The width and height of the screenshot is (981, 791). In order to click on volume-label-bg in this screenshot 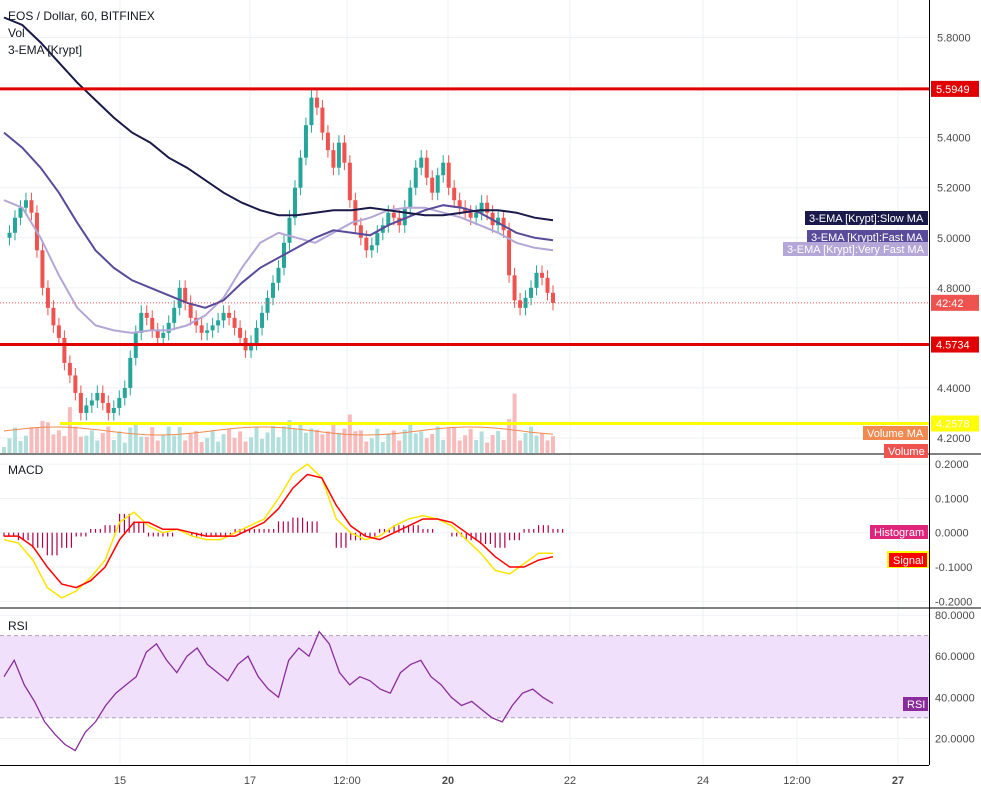, I will do `click(906, 451)`.